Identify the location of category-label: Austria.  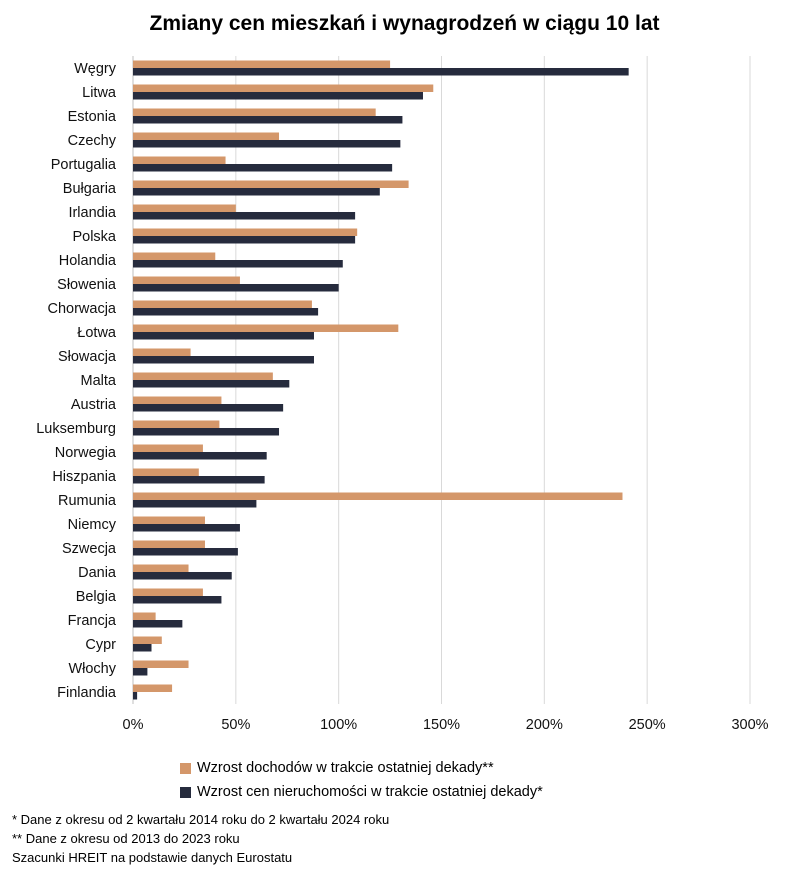
(94, 405).